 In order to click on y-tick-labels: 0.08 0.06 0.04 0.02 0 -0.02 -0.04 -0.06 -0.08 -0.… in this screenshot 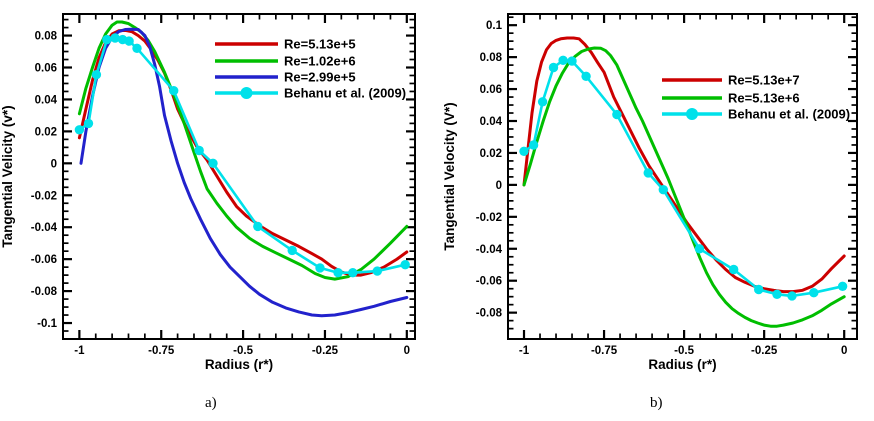, I will do `click(44, 180)`.